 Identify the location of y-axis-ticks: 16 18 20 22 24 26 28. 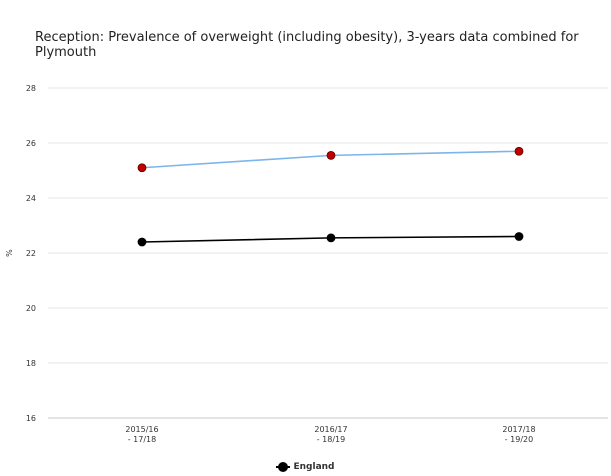
(31, 253).